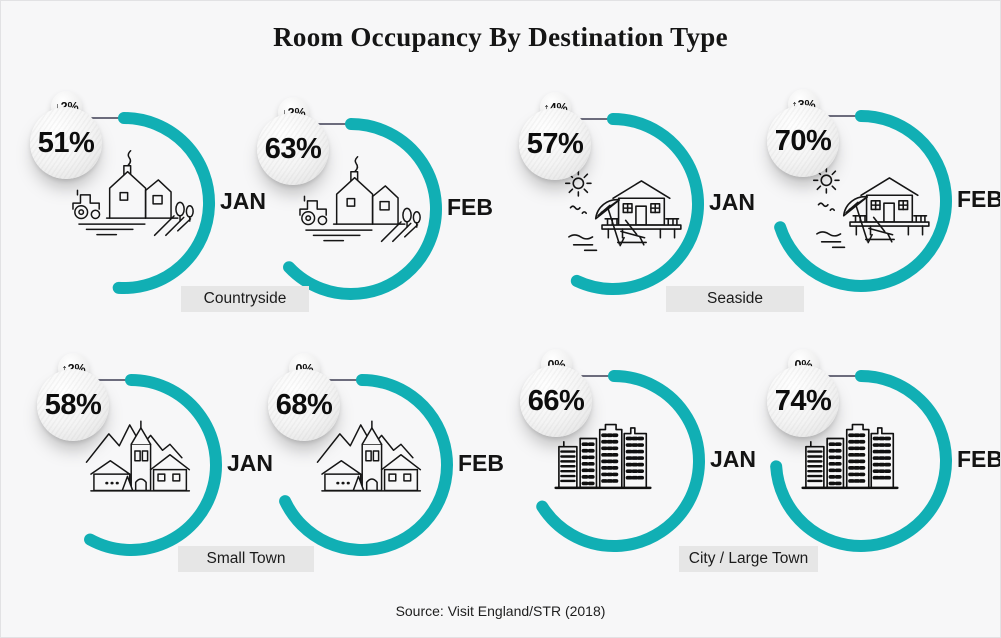 Image resolution: width=1001 pixels, height=638 pixels. I want to click on occupancy-badge: 57%, so click(555, 144).